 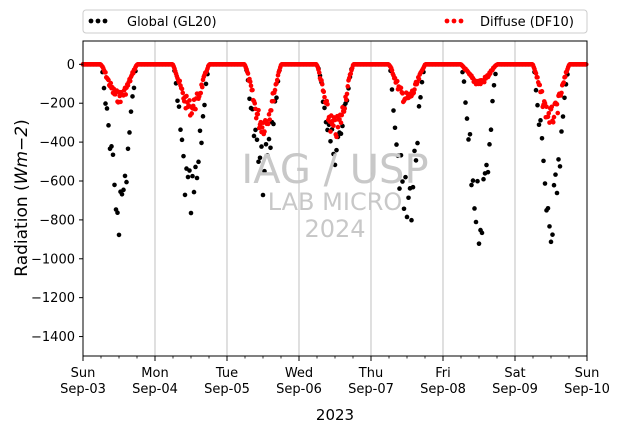 What do you see at coordinates (335, 21) in the screenshot?
I see `legend: Global (GL20) Diffuse (DF10)` at bounding box center [335, 21].